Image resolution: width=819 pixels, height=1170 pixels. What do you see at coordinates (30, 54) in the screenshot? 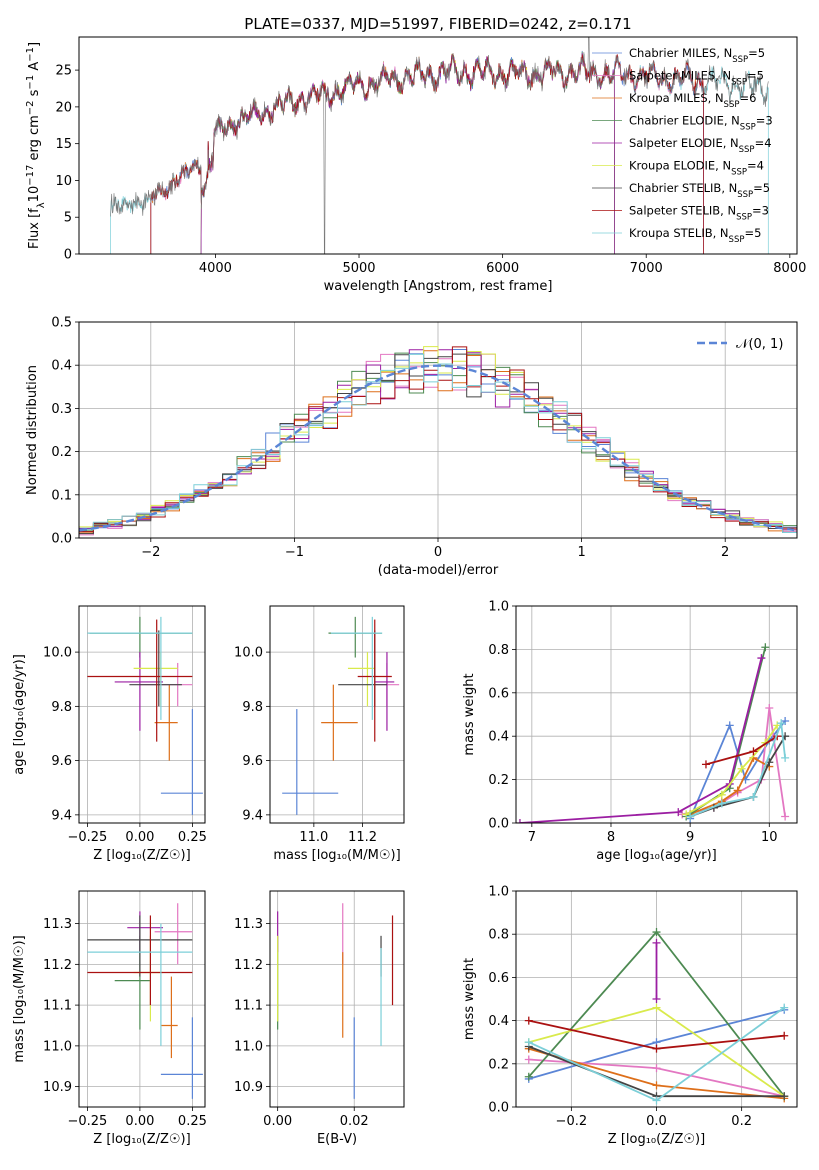
I see `y-axis-label-part: −1` at bounding box center [30, 54].